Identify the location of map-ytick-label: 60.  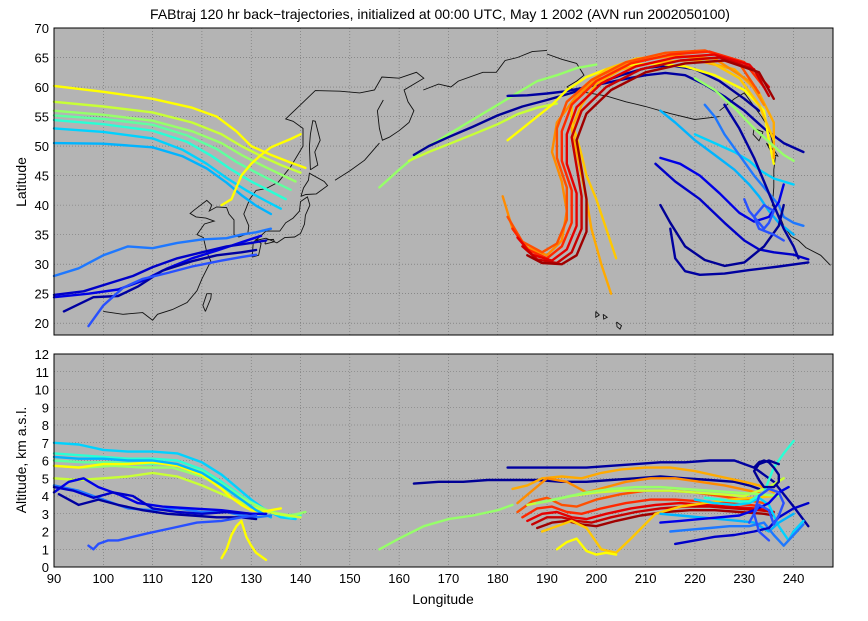
(42, 87).